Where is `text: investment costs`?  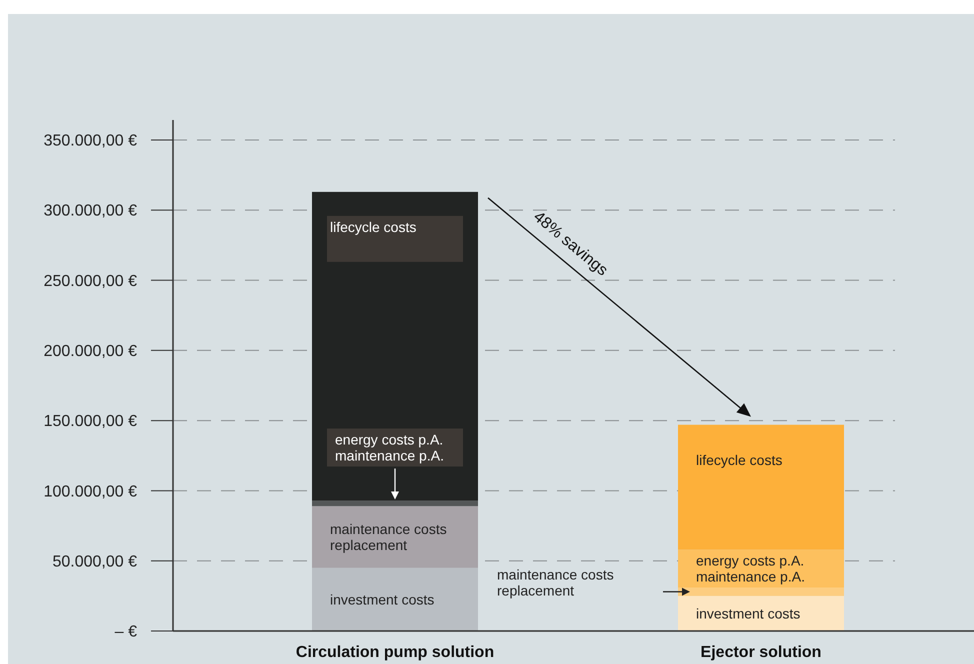 text: investment costs is located at coordinates (382, 599).